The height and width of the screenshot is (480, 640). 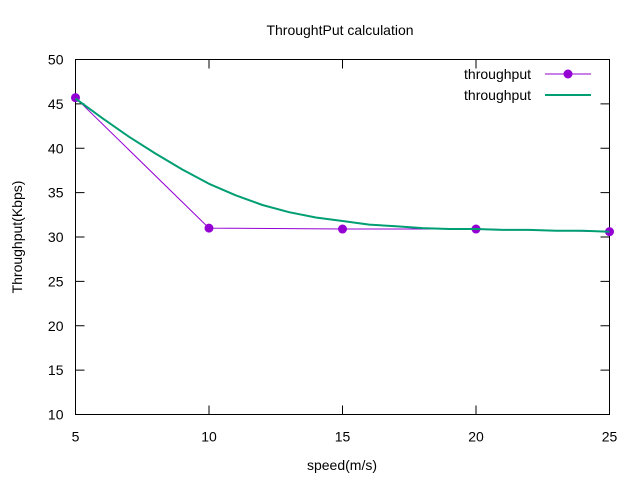 What do you see at coordinates (17, 237) in the screenshot?
I see `y-axis-label: Throughput(Kbps)` at bounding box center [17, 237].